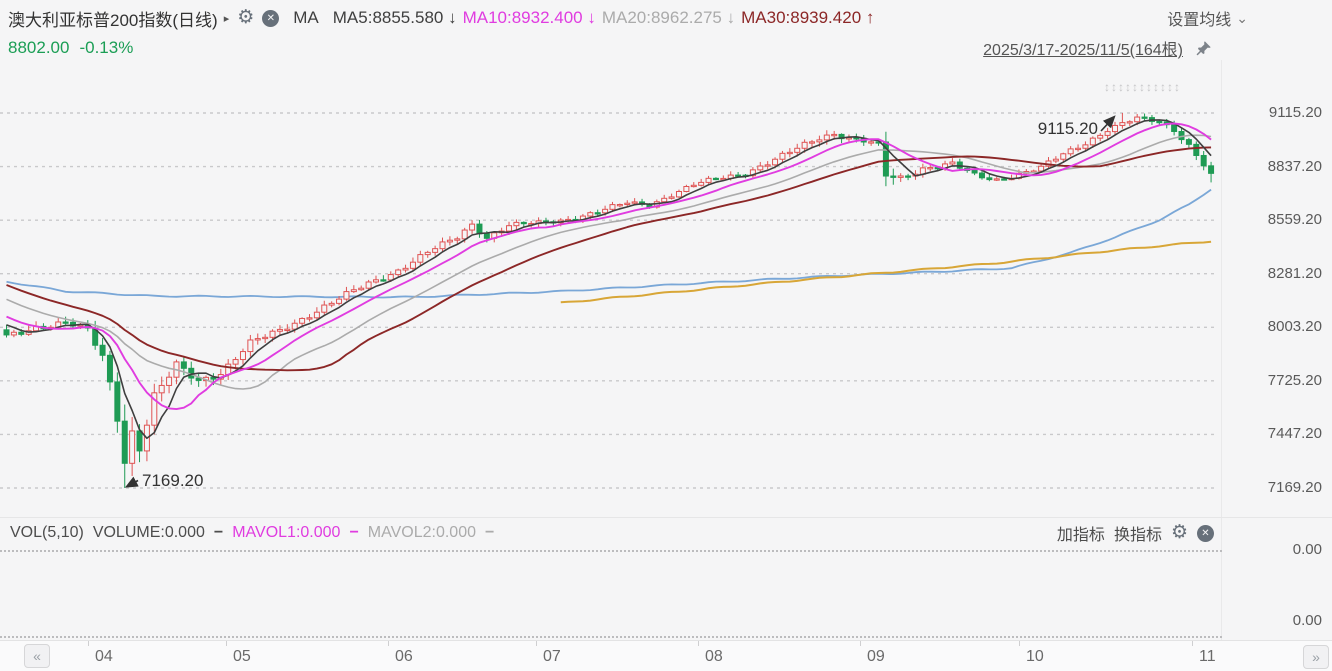 The height and width of the screenshot is (671, 1332). Describe the element at coordinates (1294, 220) in the screenshot. I see `y-axis-price-label: 8559.20` at that location.